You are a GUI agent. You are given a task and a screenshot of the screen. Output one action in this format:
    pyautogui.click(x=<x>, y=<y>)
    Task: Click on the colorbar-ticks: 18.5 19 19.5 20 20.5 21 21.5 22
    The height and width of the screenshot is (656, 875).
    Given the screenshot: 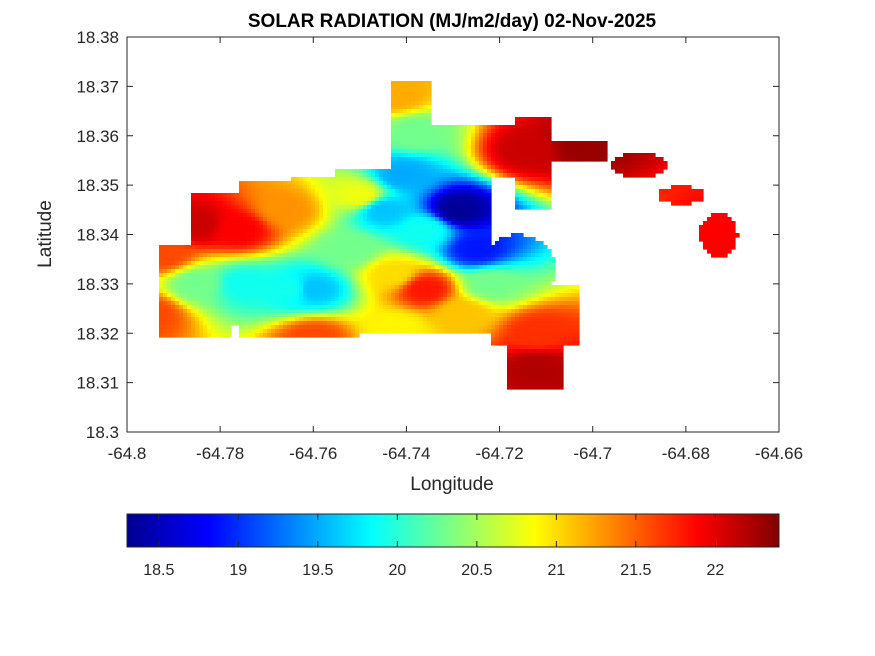 What is the action you would take?
    pyautogui.click(x=433, y=546)
    